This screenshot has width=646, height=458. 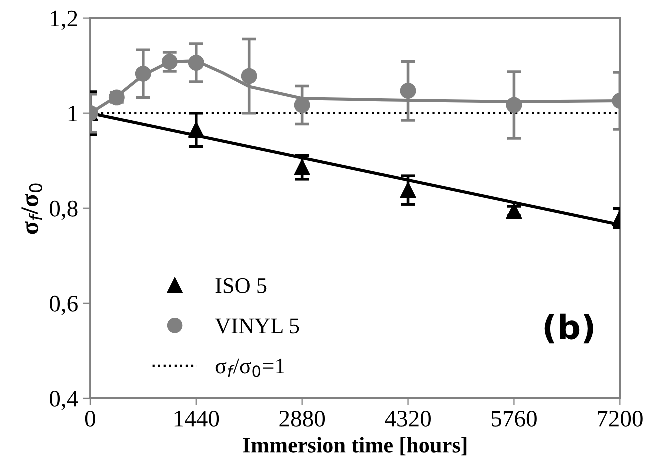 What do you see at coordinates (620, 418) in the screenshot?
I see `x-tick-label: 7200` at bounding box center [620, 418].